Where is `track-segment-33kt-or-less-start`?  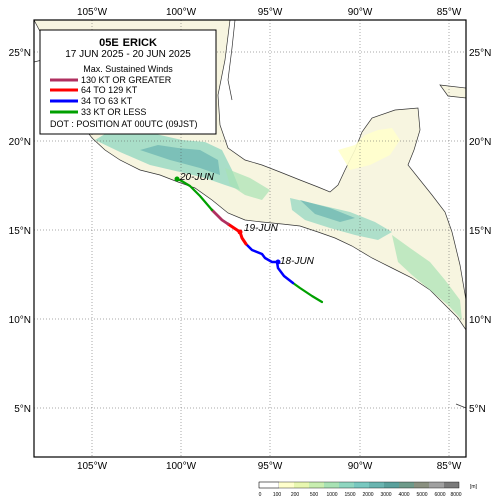
track-segment-33kt-or-less-start is located at coordinates (307, 292).